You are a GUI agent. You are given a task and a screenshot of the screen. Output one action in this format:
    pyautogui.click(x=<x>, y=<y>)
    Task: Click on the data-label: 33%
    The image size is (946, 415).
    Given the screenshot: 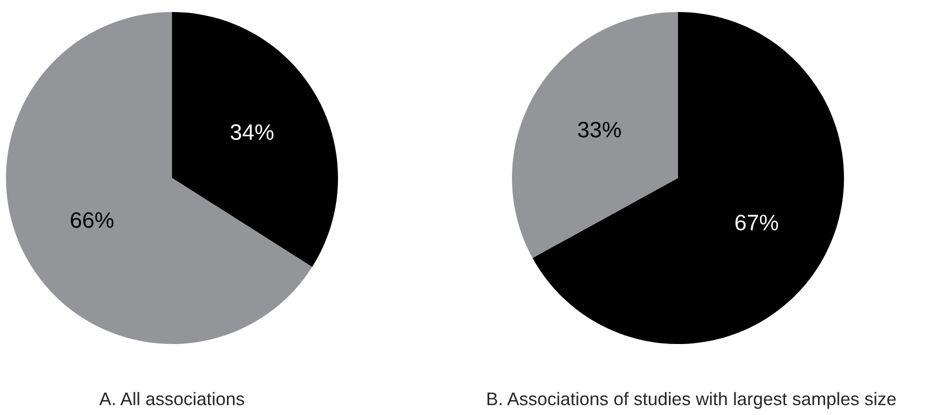 What is the action you would take?
    pyautogui.click(x=599, y=130)
    